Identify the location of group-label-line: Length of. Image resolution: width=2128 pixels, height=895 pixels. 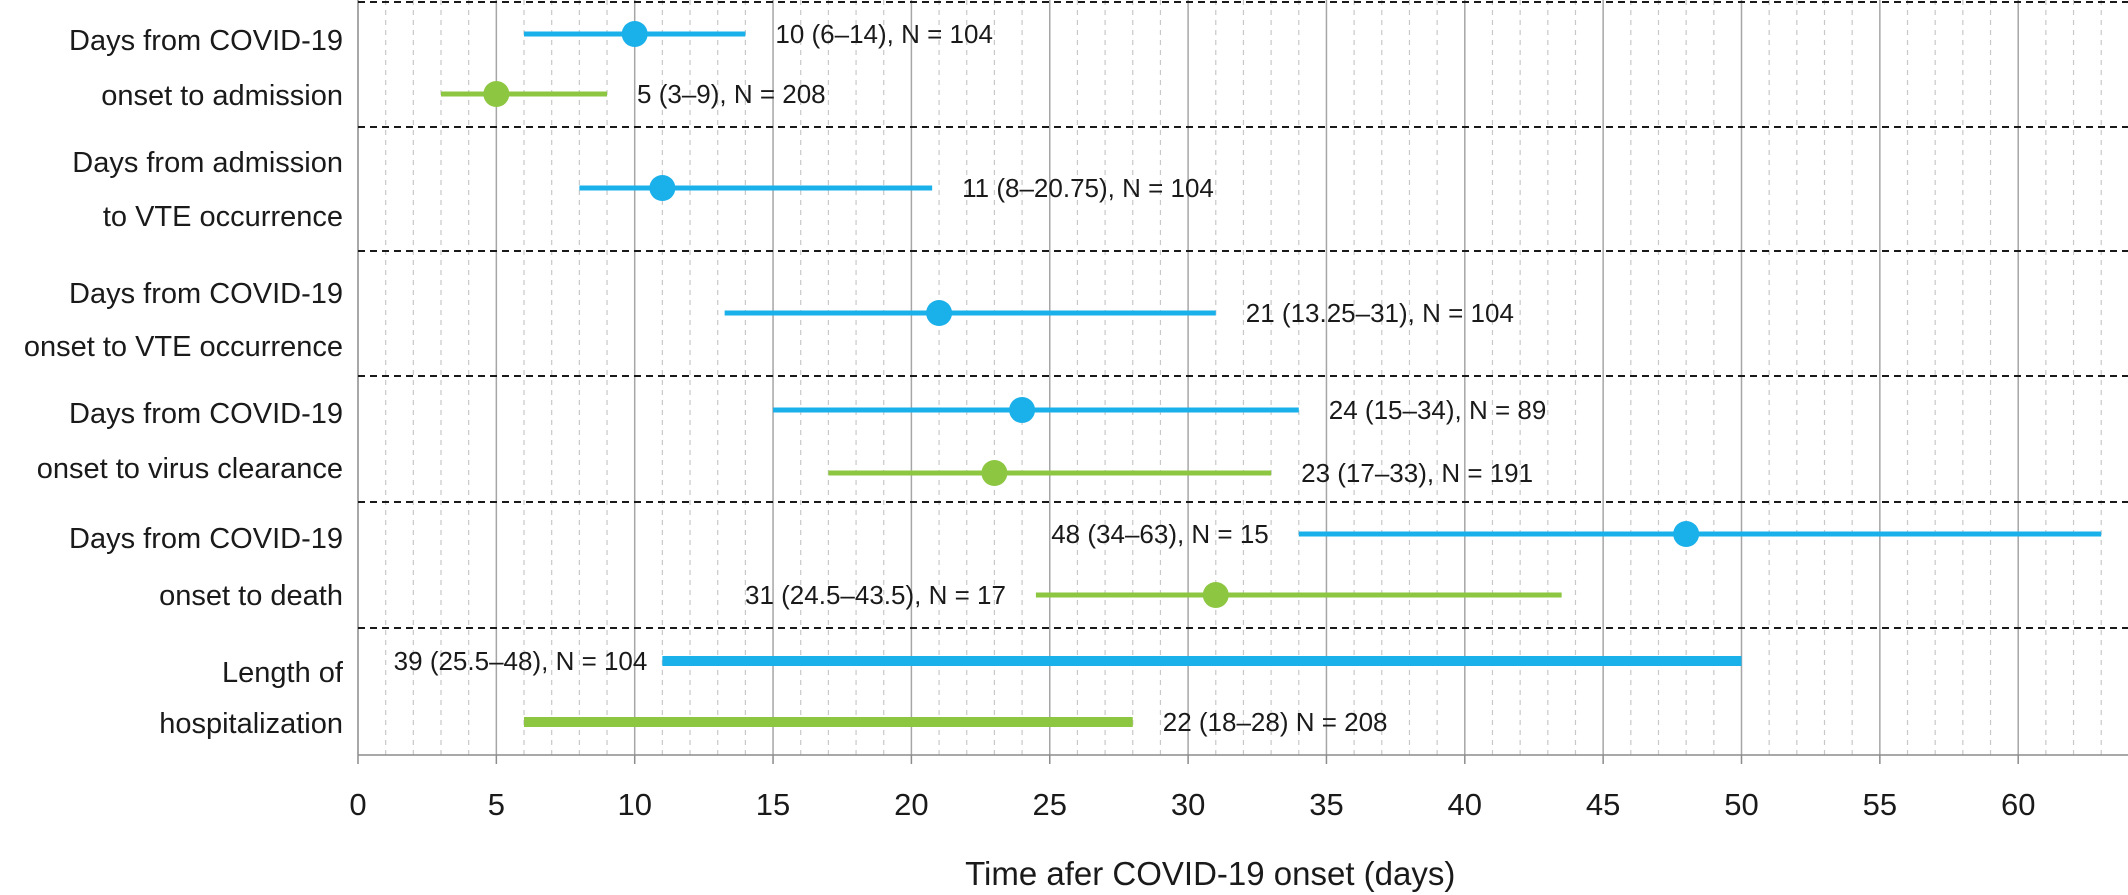
(283, 673).